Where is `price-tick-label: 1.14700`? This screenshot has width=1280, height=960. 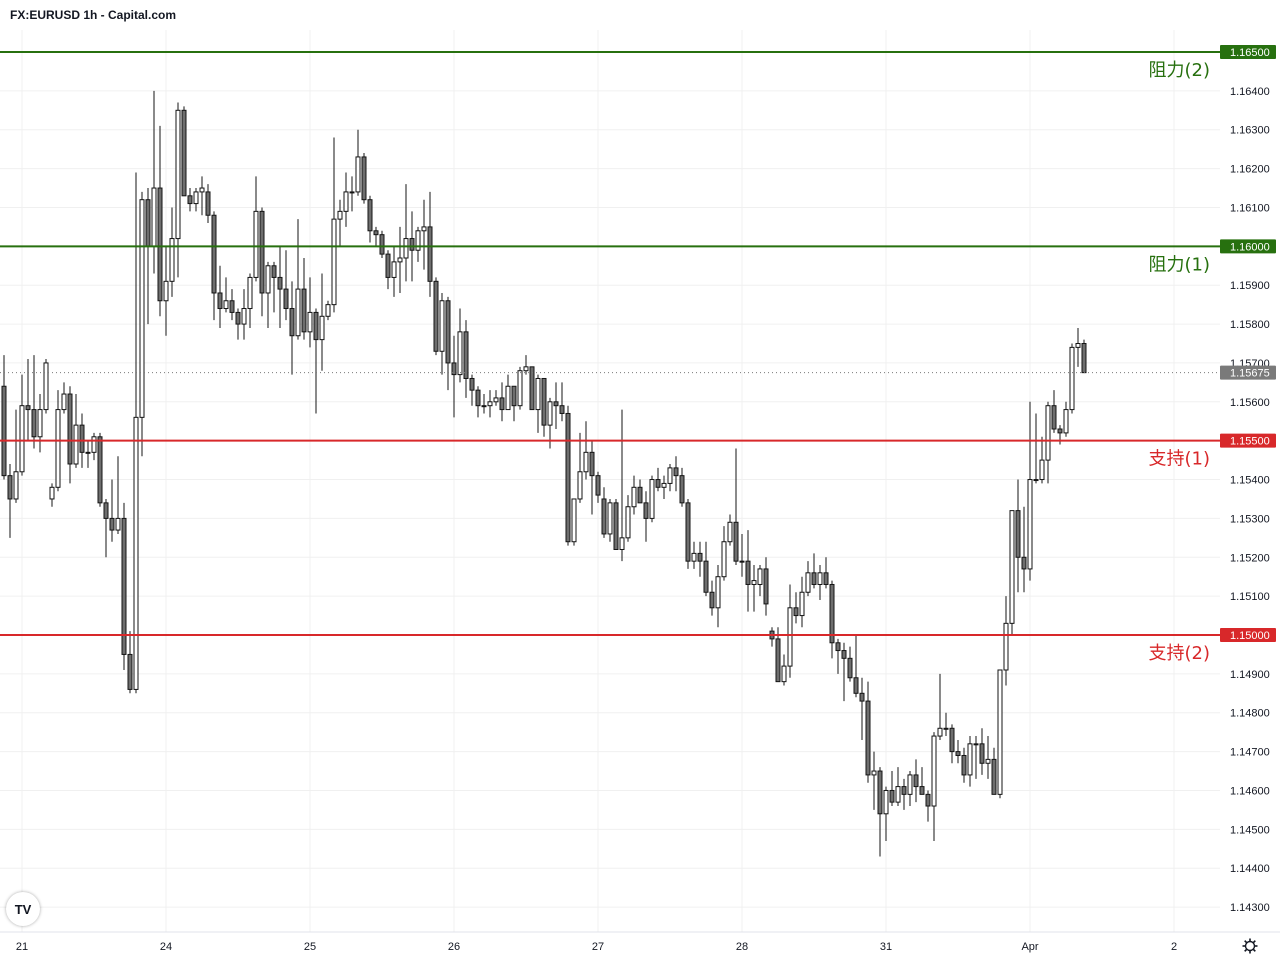
price-tick-label: 1.14700 is located at coordinates (1250, 753).